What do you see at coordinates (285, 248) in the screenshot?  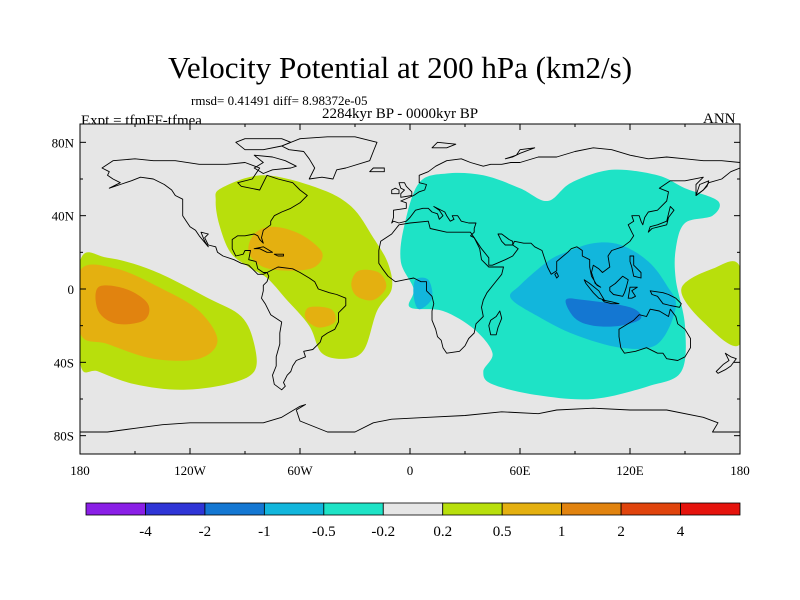 I see `region-caribbean-high` at bounding box center [285, 248].